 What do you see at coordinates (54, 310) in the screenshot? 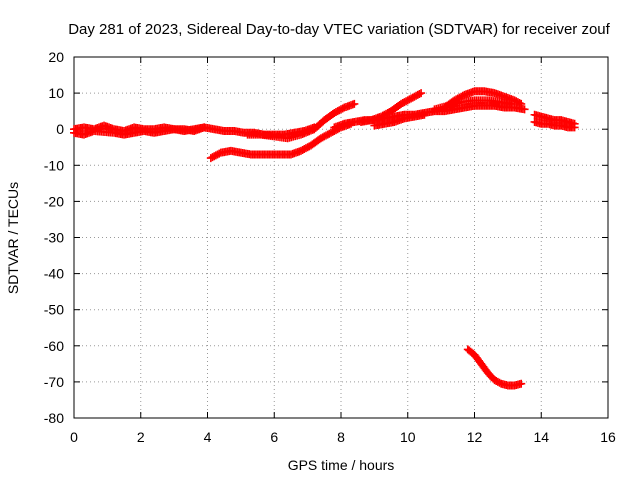
I see `y-tick-label: -50` at bounding box center [54, 310].